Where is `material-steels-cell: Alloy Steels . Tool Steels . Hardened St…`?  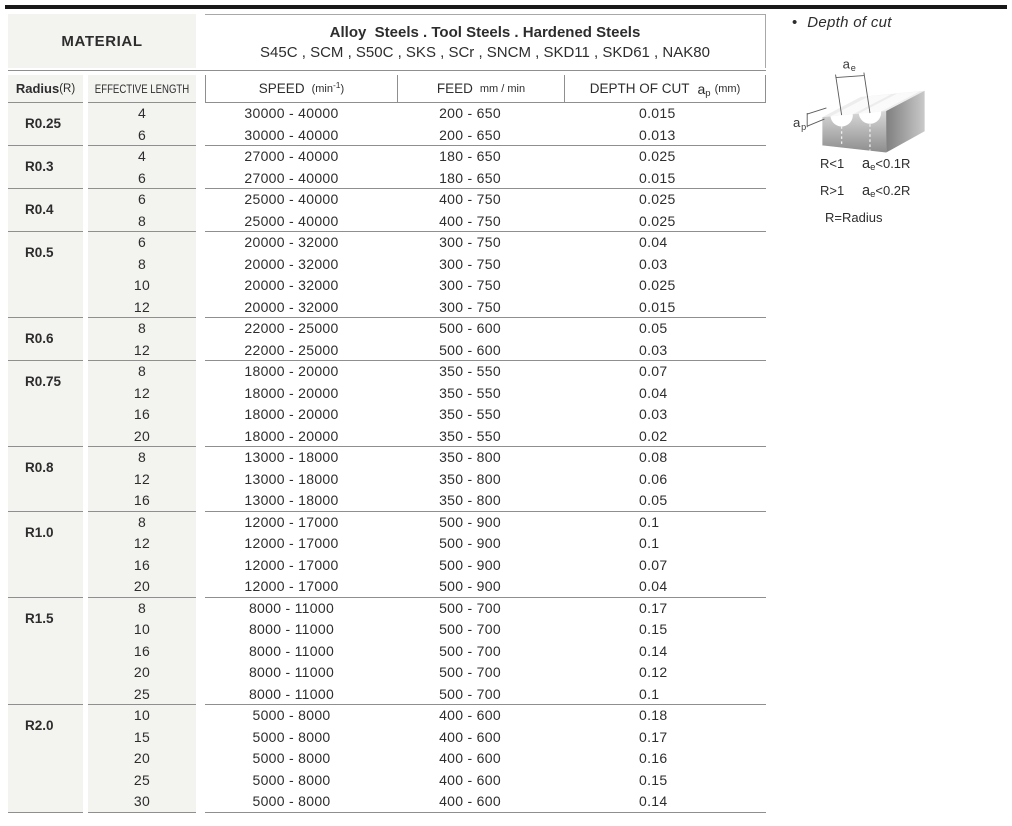 material-steels-cell: Alloy Steels . Tool Steels . Hardened St… is located at coordinates (485, 41).